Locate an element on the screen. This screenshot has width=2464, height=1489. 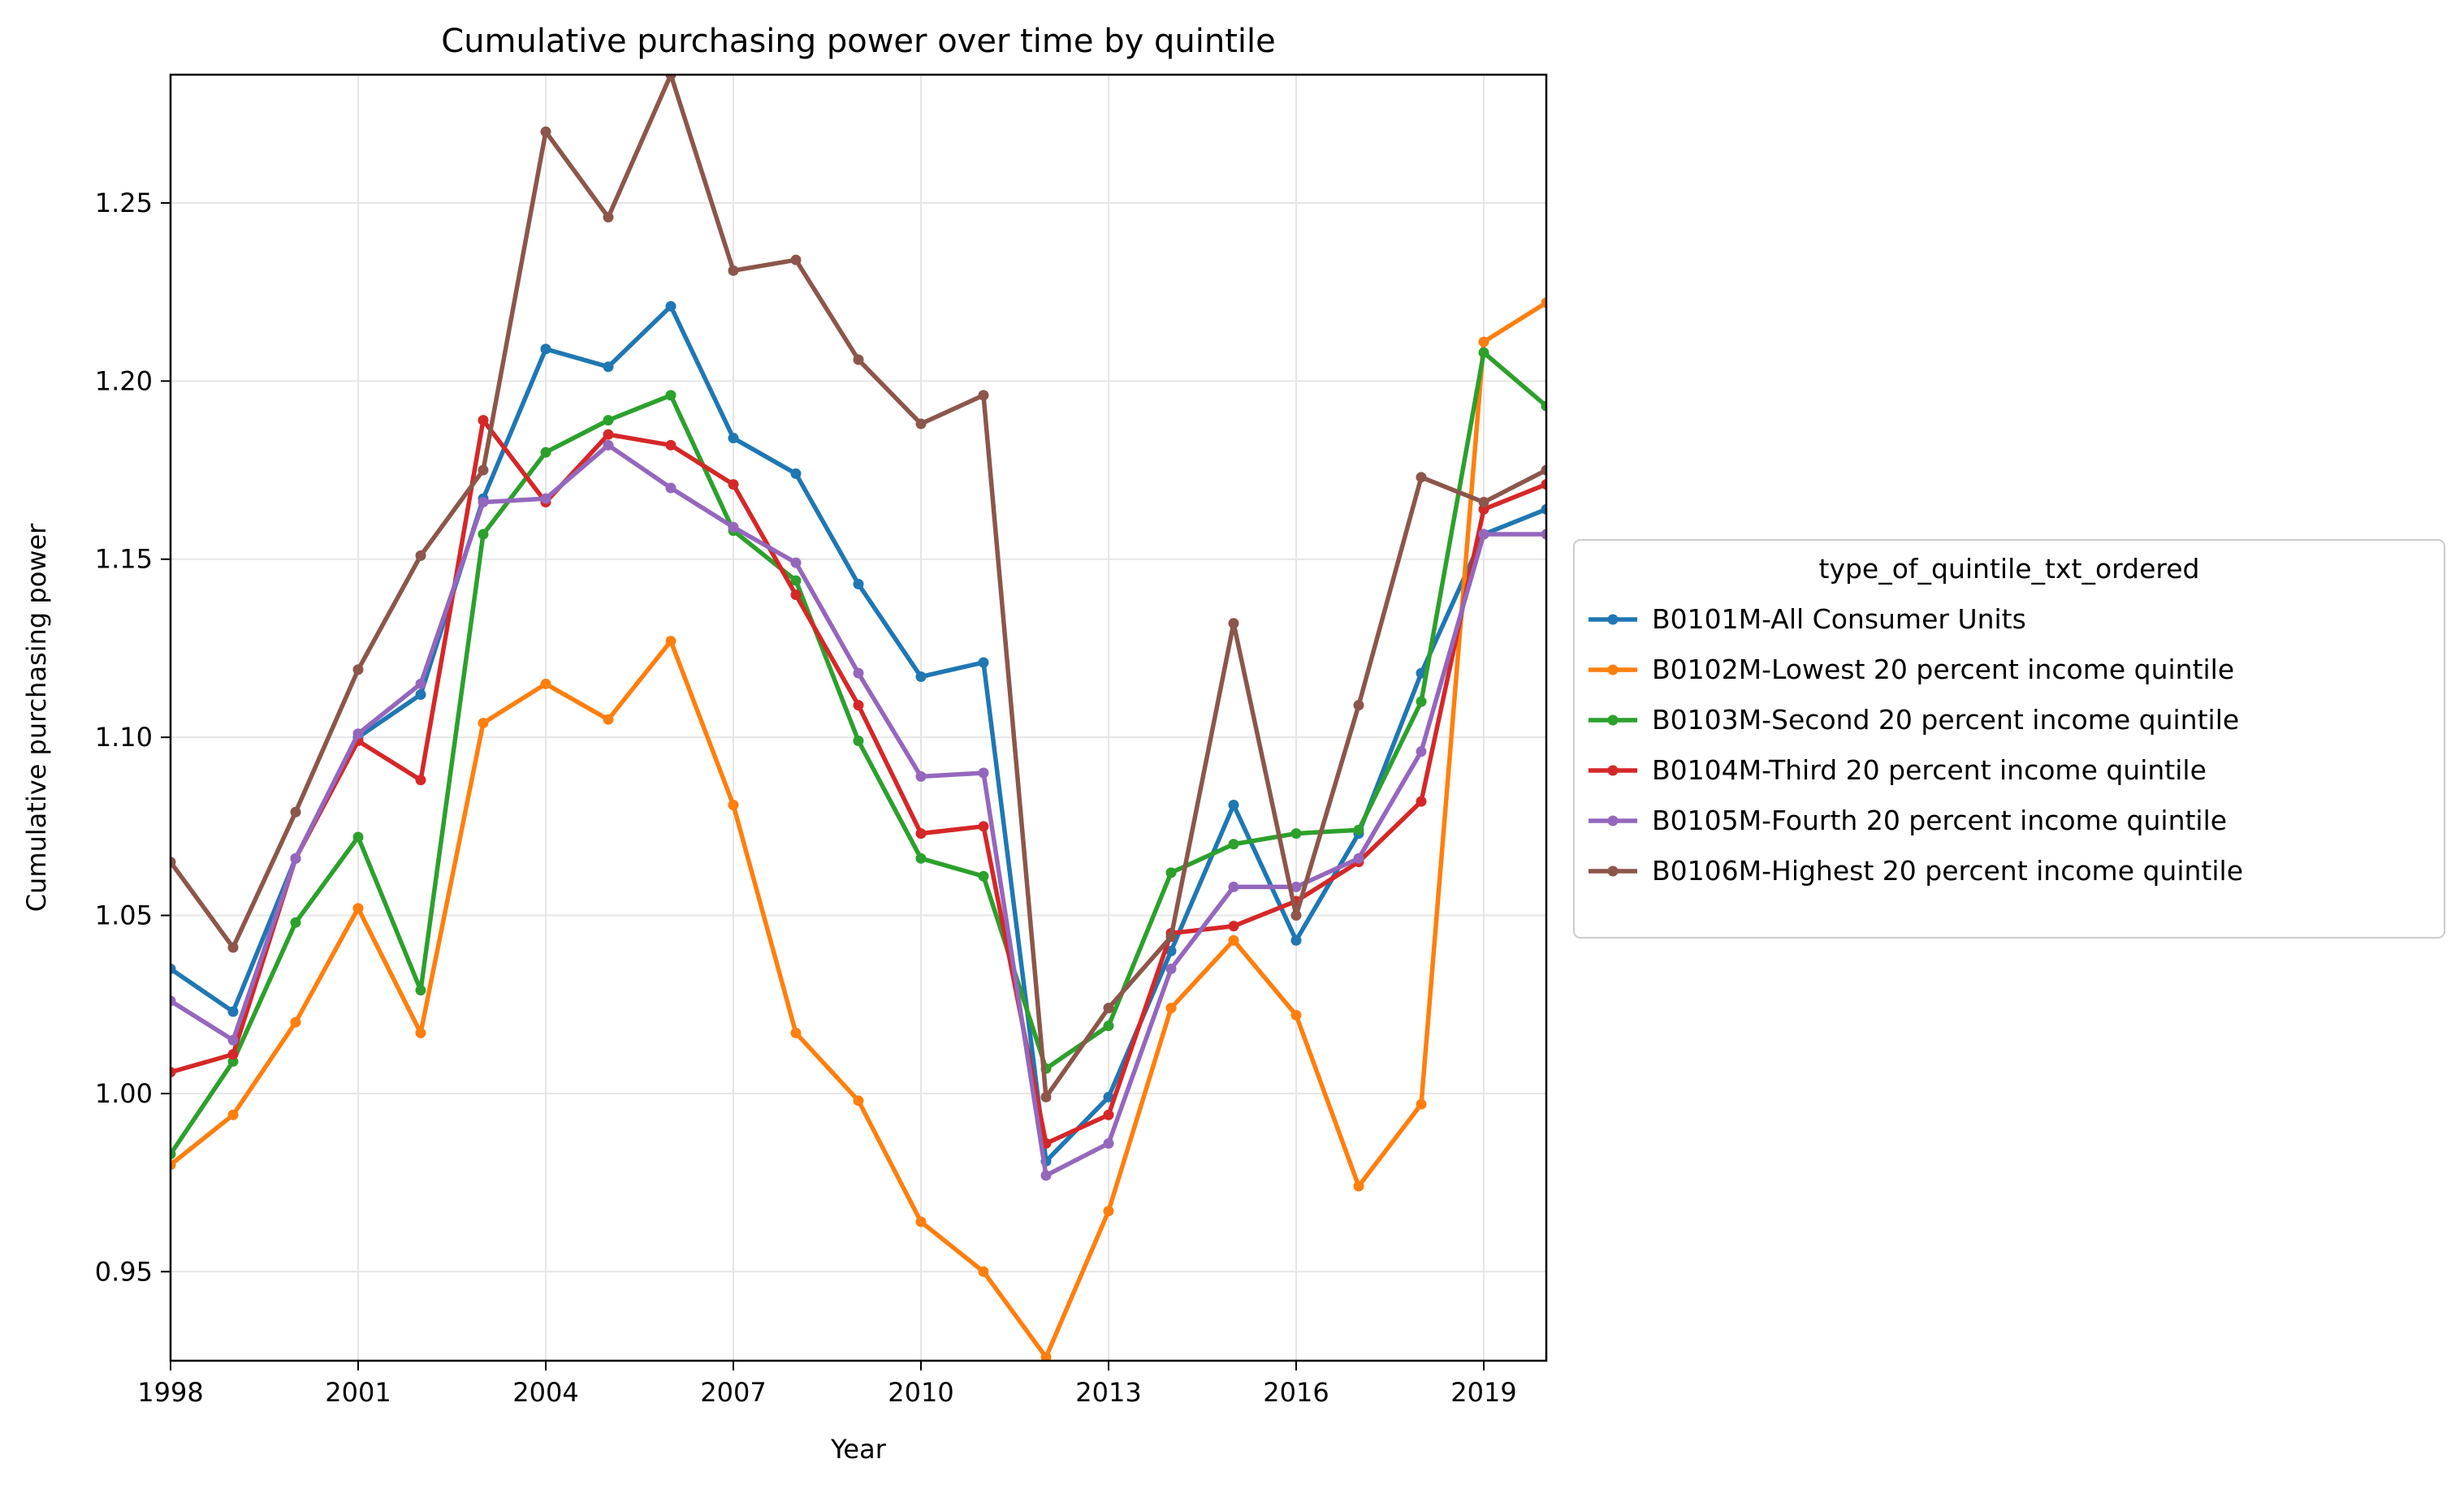
legend-entry: B0102M-Lowest 20 percent income quintile is located at coordinates (1911, 669).